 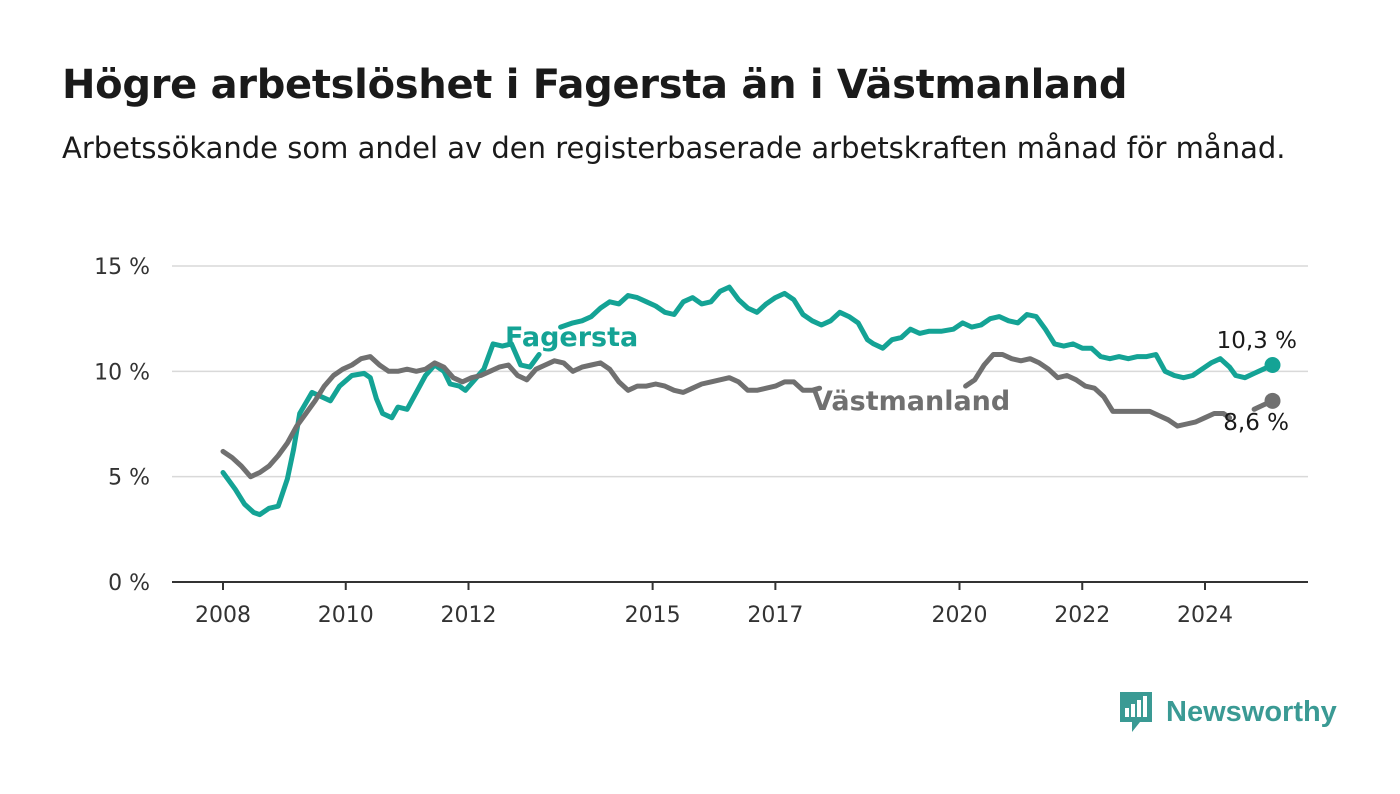 I want to click on series-end-dot-v-stmanland, so click(x=1272, y=400).